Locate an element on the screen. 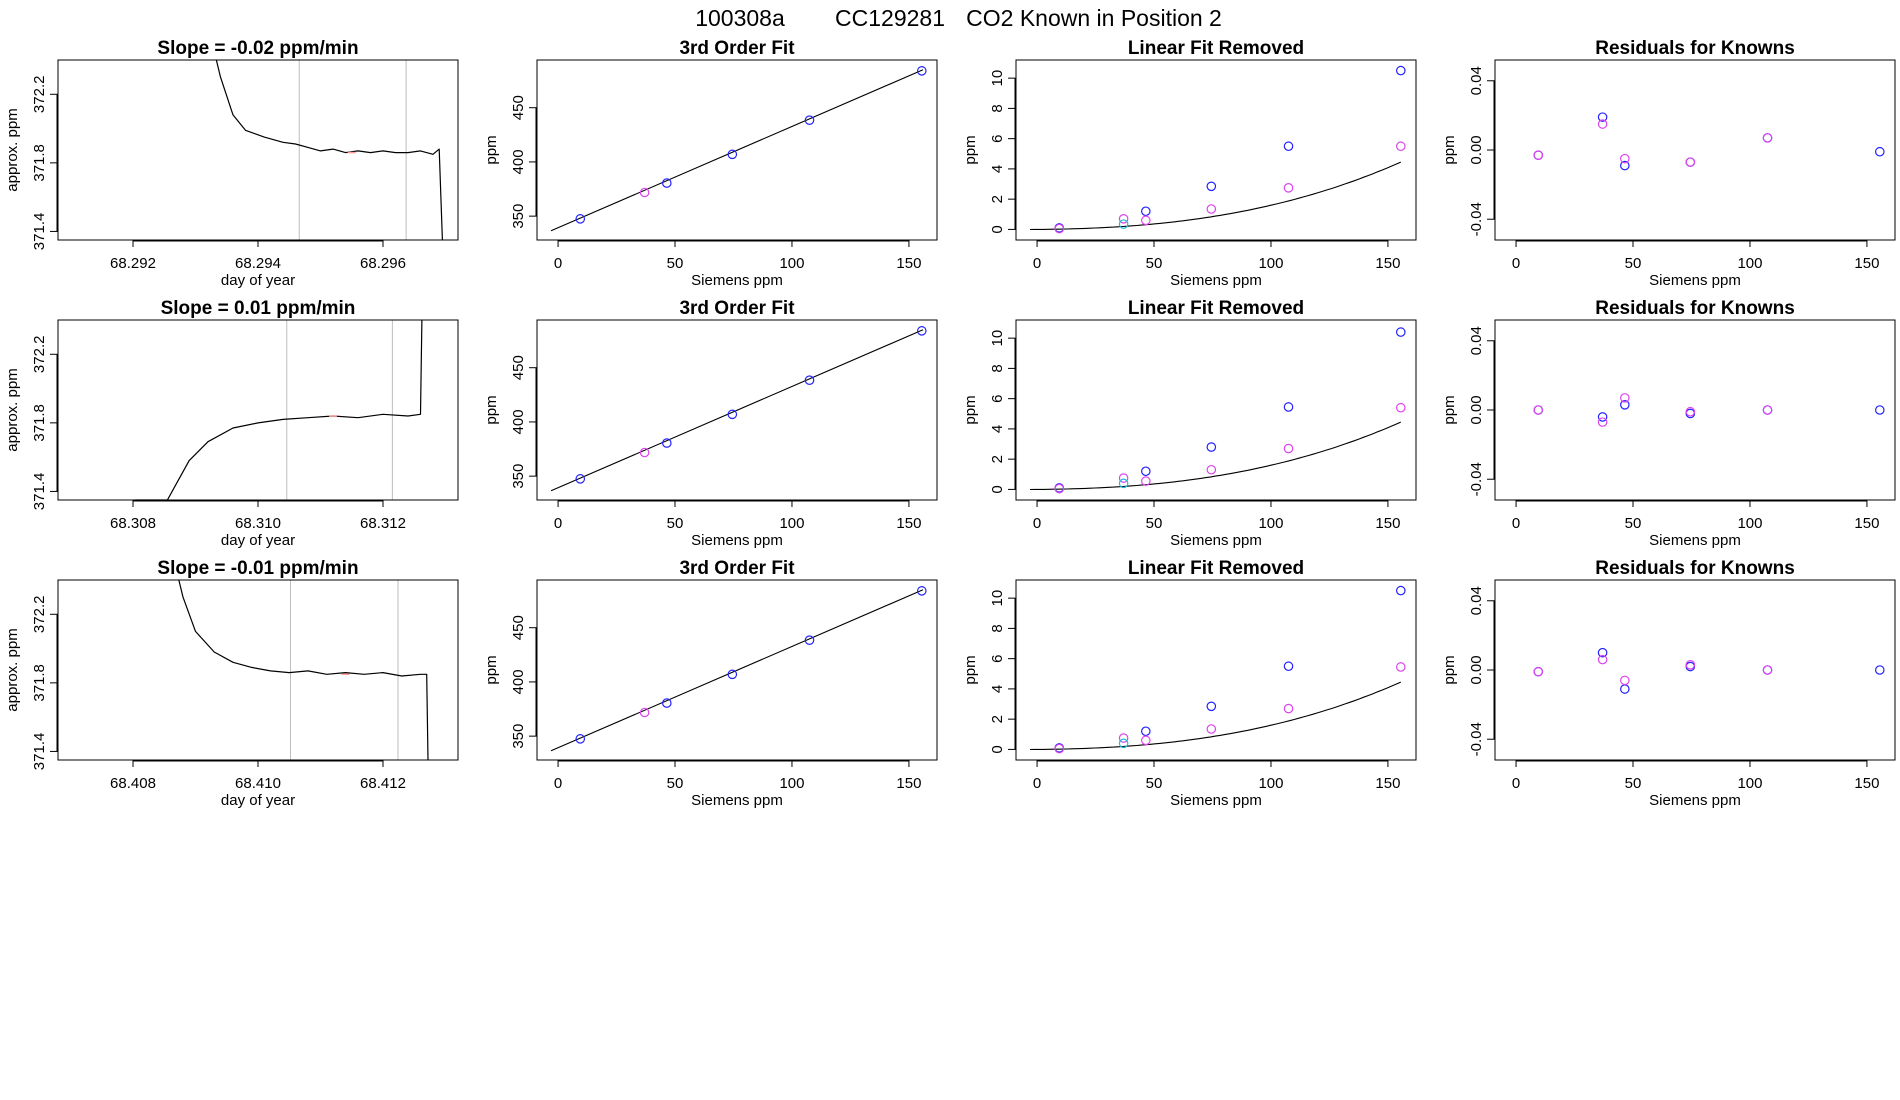 The height and width of the screenshot is (1100, 1900). panel-r0-c0-trace-line is located at coordinates (329, 150).